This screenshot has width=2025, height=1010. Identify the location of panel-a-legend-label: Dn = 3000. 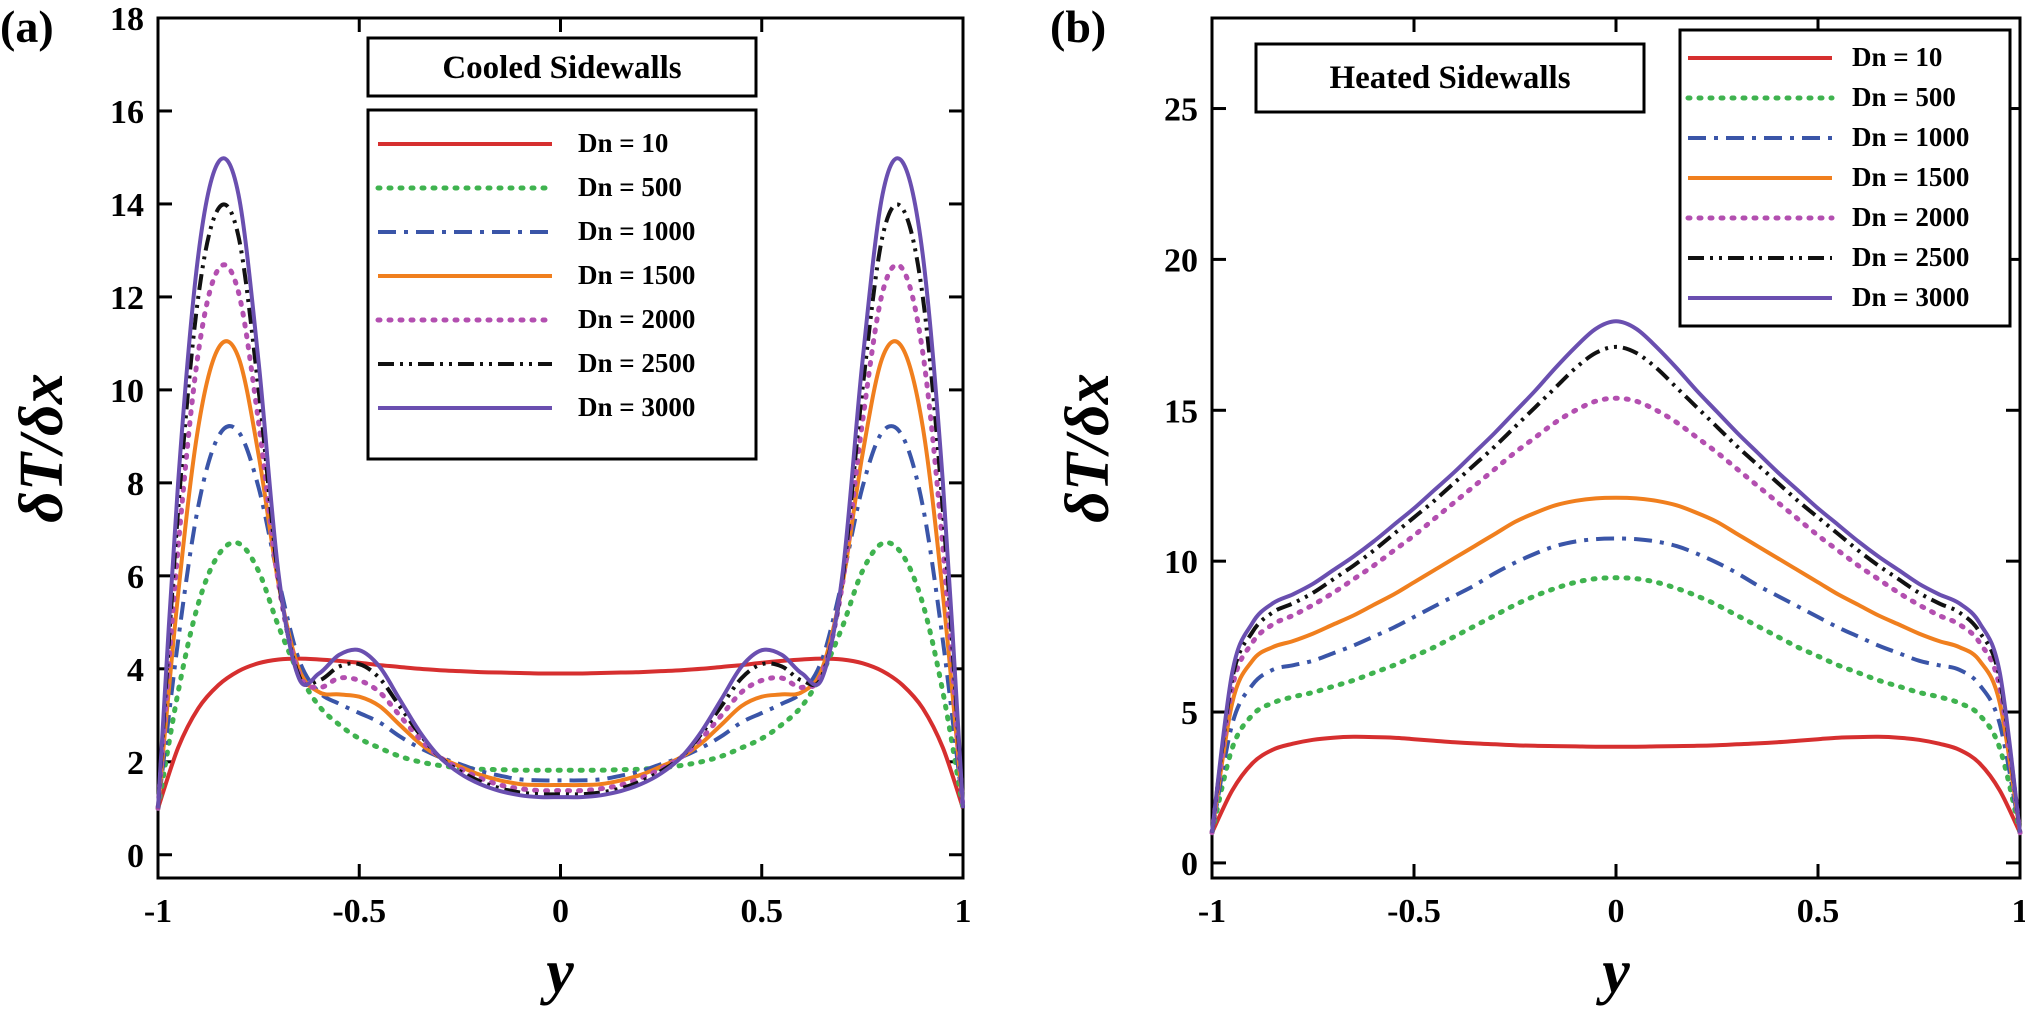
(636, 407).